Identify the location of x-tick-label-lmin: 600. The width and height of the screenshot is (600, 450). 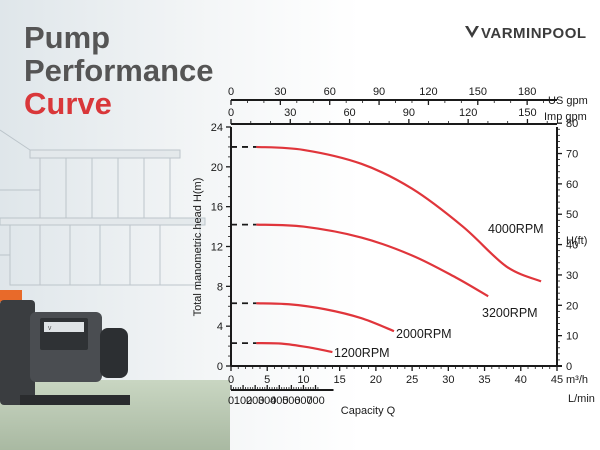
(303, 401).